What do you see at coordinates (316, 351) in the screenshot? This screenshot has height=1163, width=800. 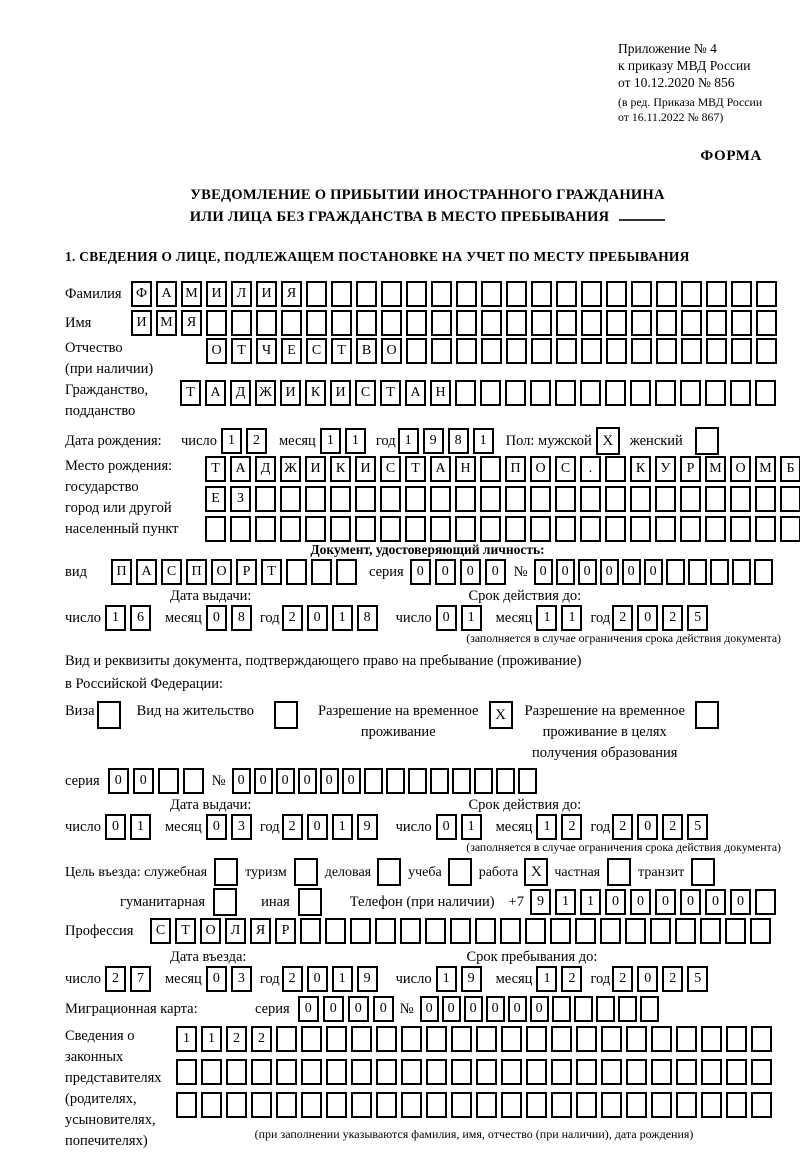 I see `form-cell: С` at bounding box center [316, 351].